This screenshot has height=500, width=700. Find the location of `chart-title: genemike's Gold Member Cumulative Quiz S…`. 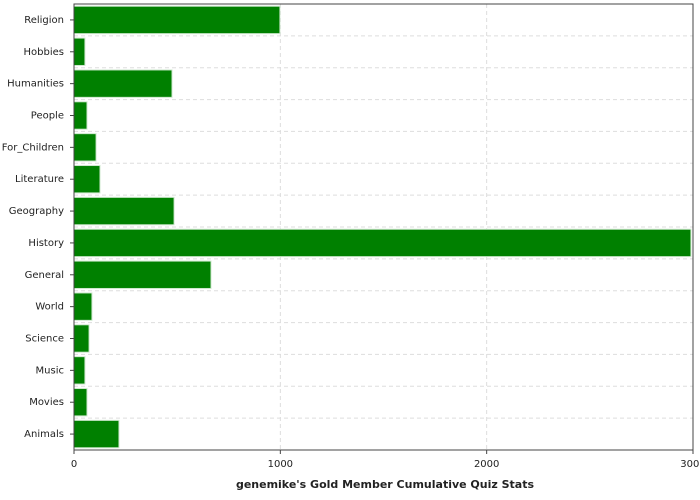

chart-title: genemike's Gold Member Cumulative Quiz S… is located at coordinates (385, 484).